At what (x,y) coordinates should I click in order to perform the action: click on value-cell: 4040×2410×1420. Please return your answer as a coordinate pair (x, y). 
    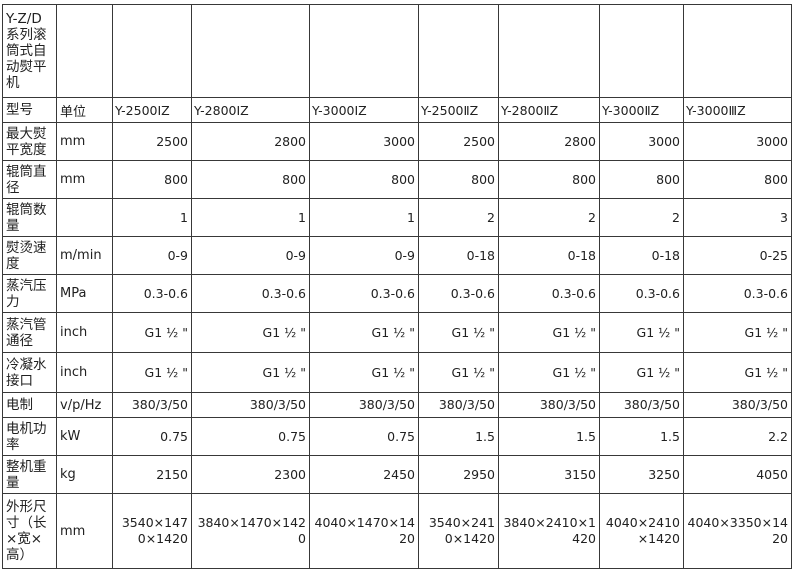
    Looking at the image, I should click on (641, 531).